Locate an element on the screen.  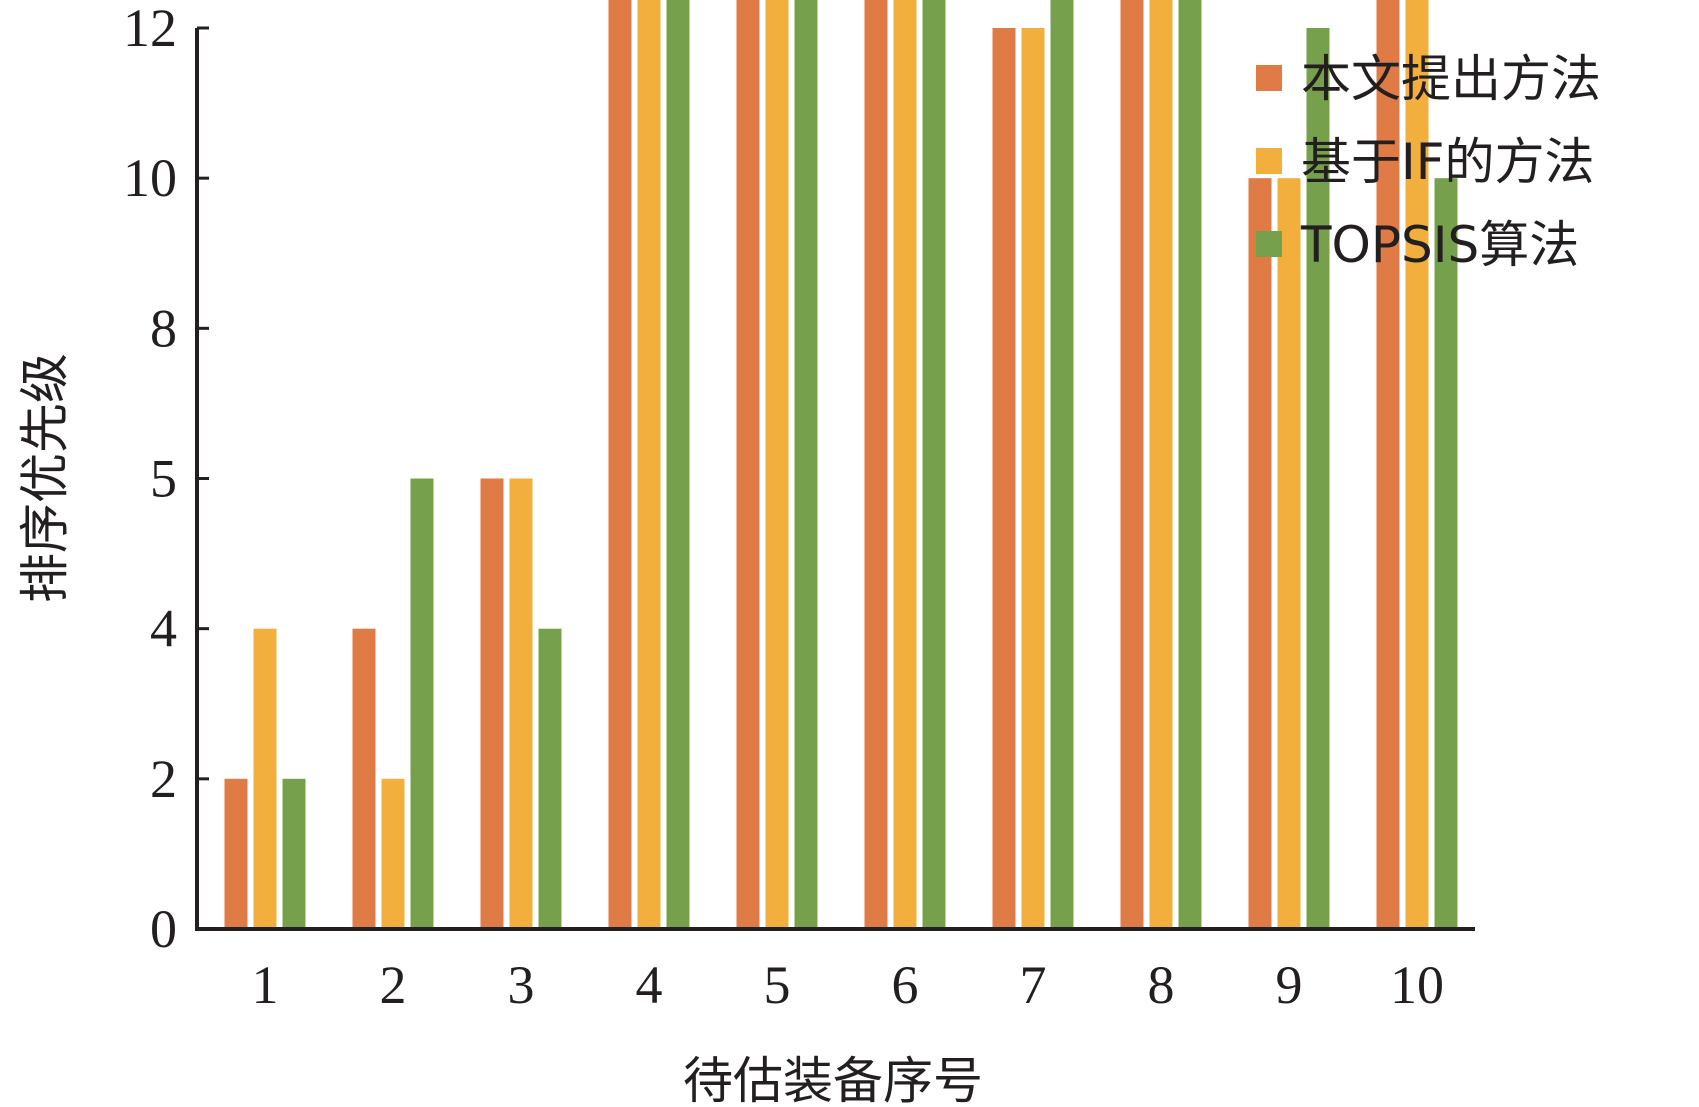
x-axis-title: 待估装备序号 is located at coordinates (833, 1079).